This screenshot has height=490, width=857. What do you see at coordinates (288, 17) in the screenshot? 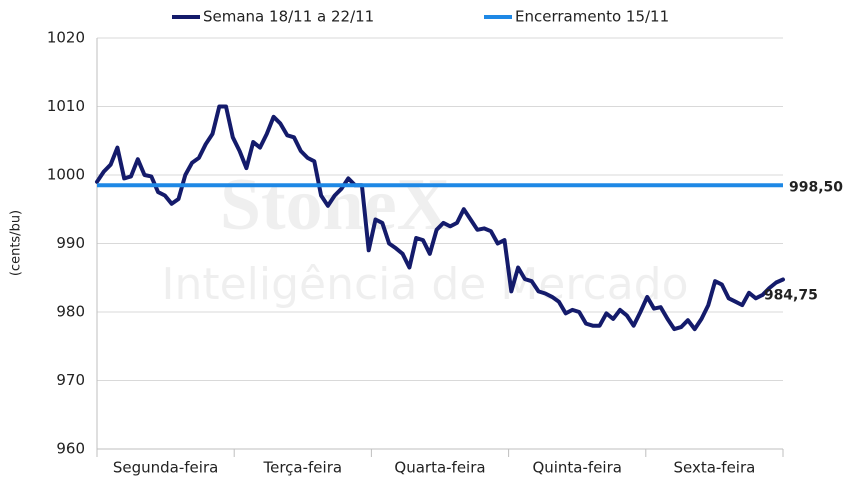
I see `legend-label: Semana 18/11 a 22/11` at bounding box center [288, 17].